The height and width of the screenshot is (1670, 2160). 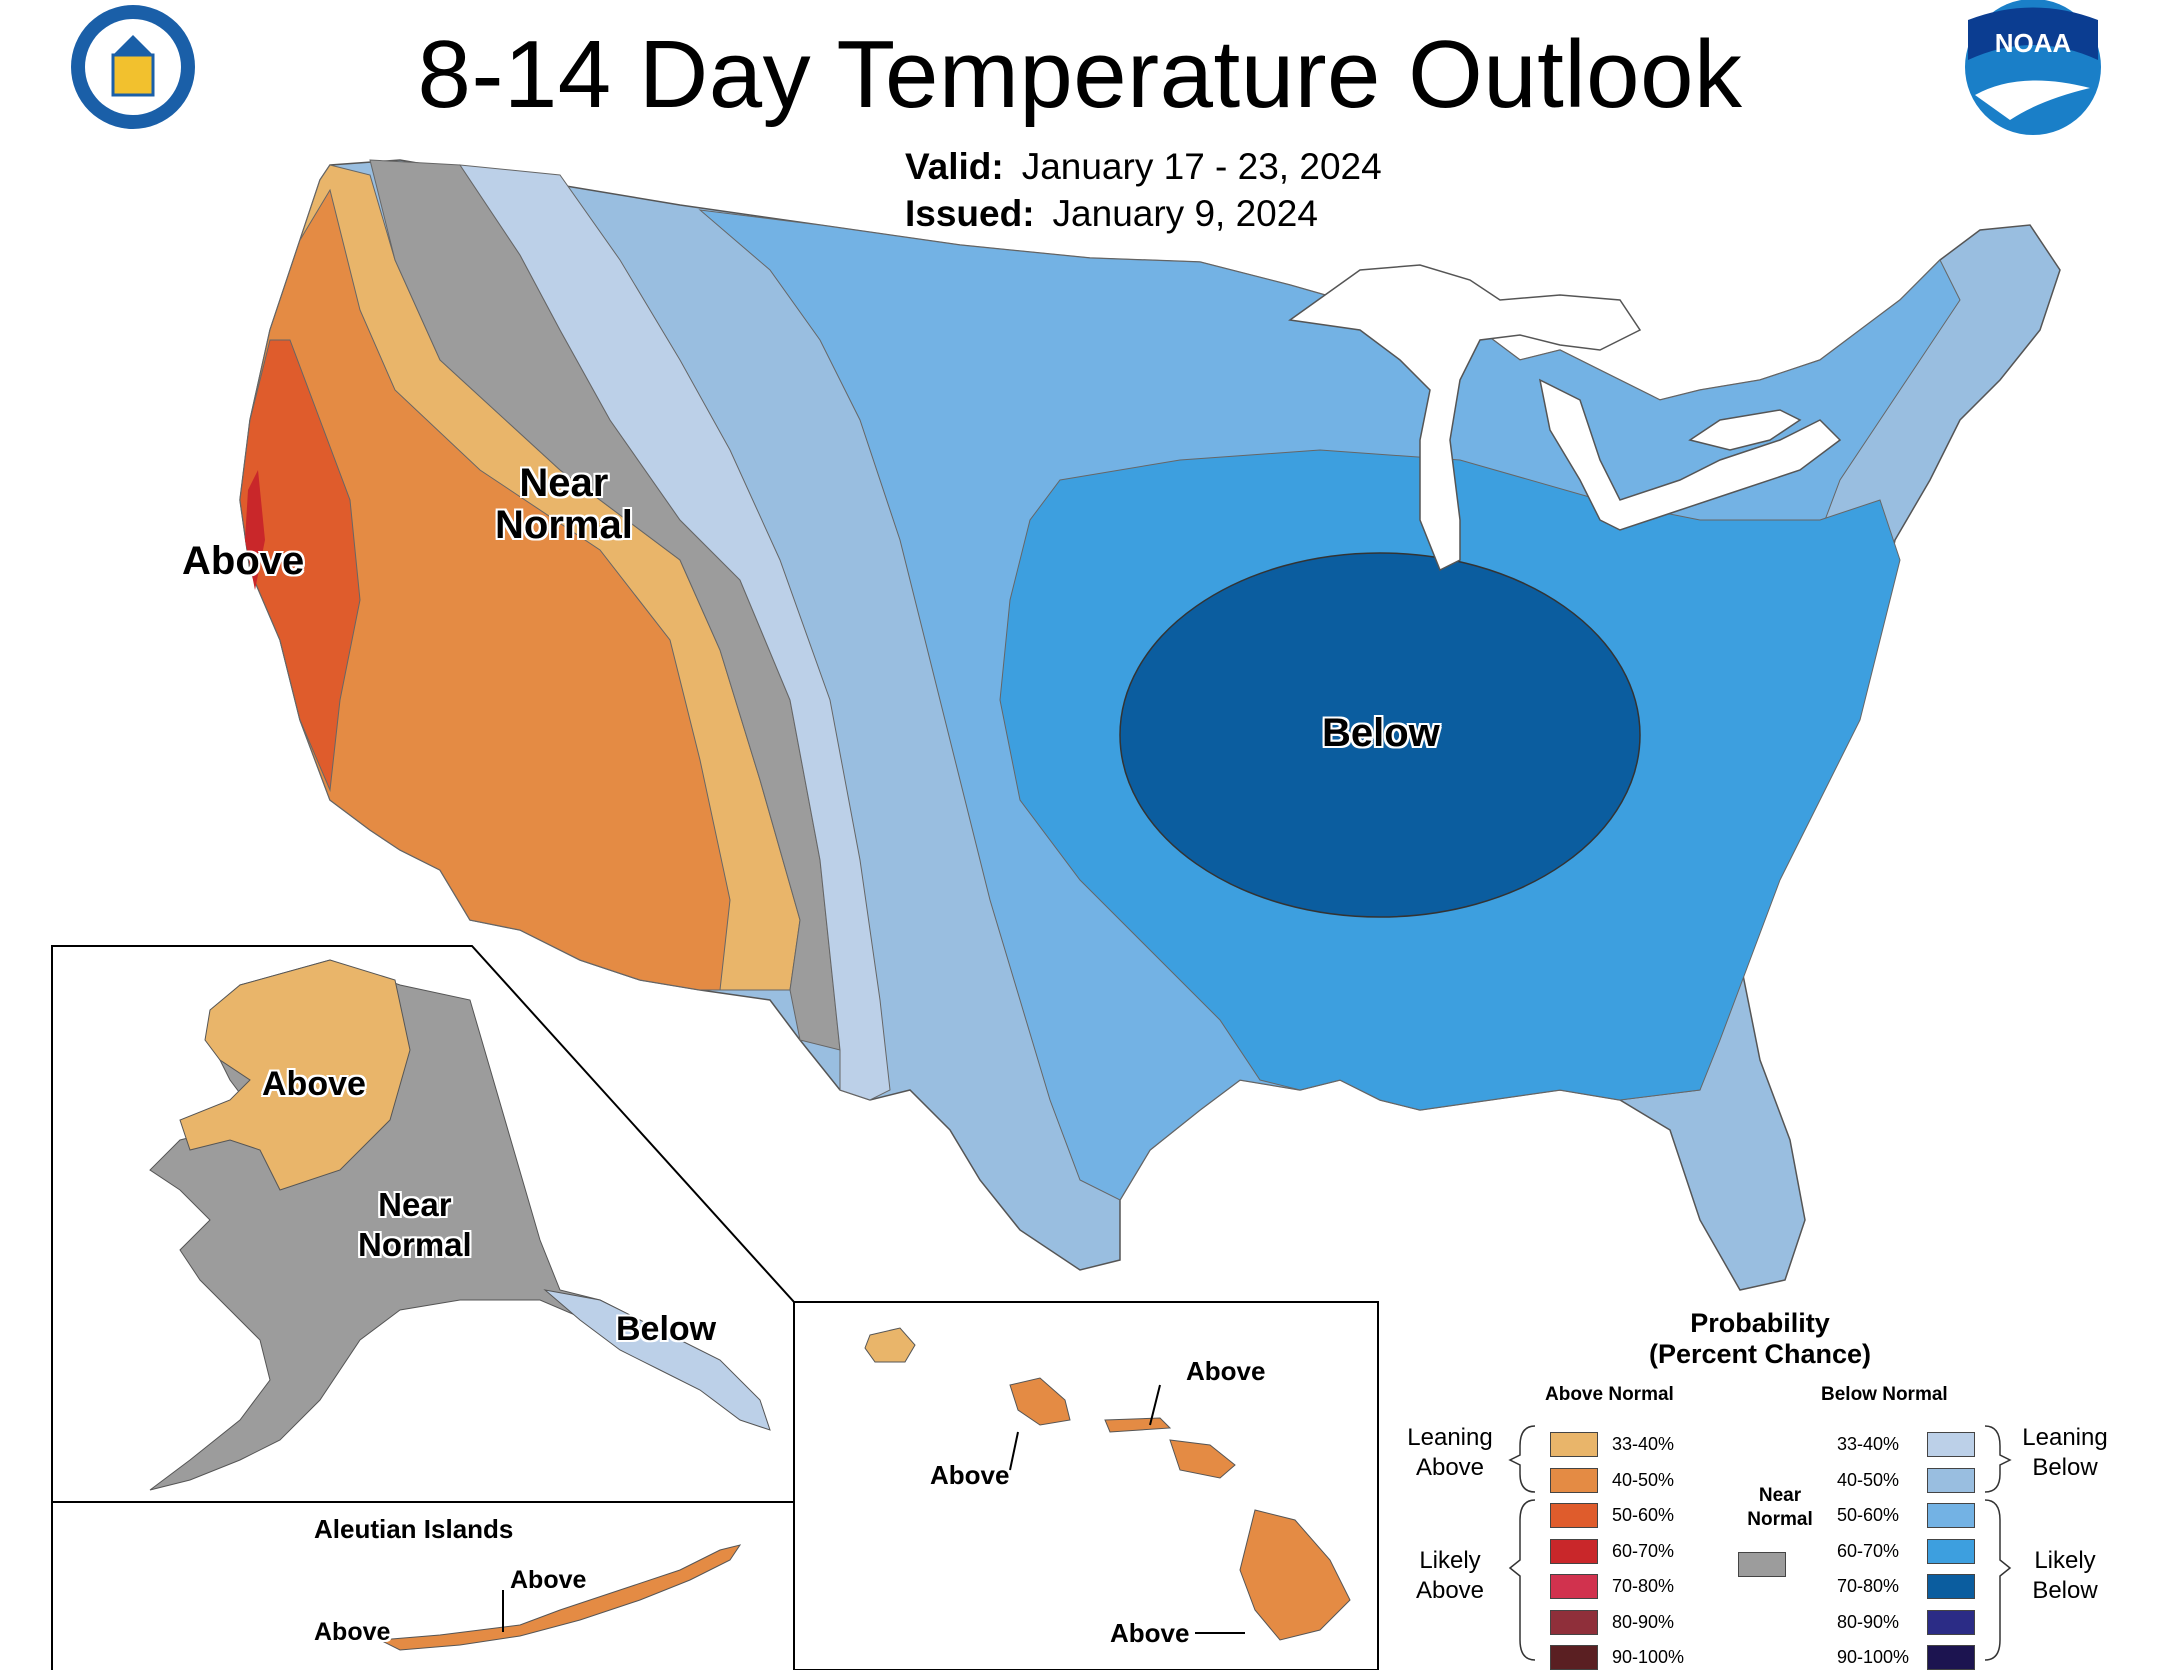 I want to click on legend-leaning-above-line2: Above, so click(x=1450, y=1467).